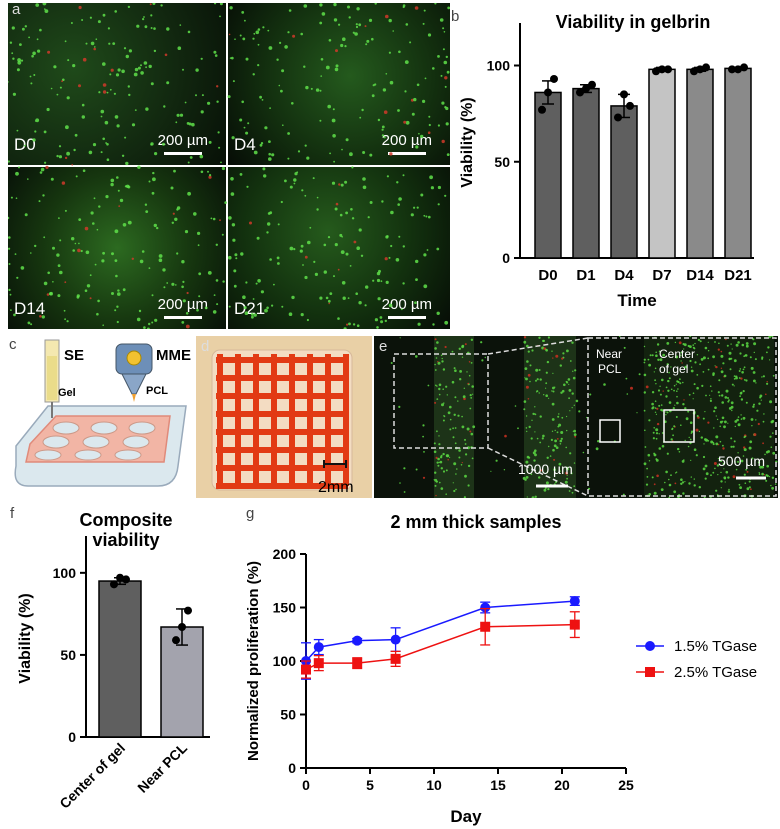 Image resolution: width=780 pixels, height=829 pixels. What do you see at coordinates (336, 487) in the screenshot?
I see `scale-label: 2mm` at bounding box center [336, 487].